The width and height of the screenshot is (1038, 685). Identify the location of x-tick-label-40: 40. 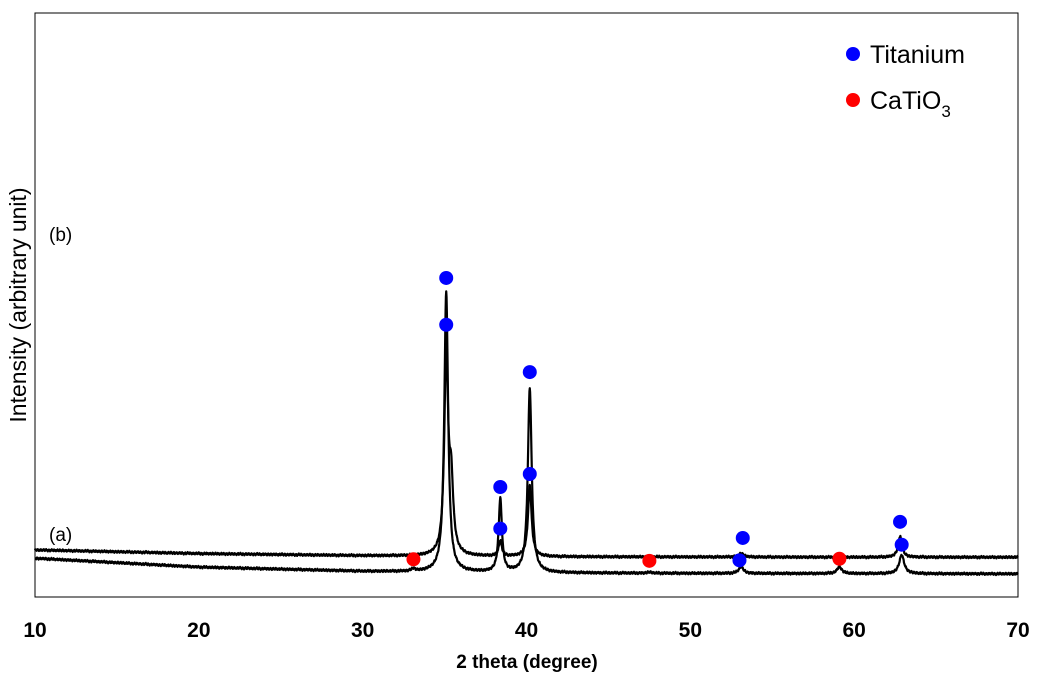
(526, 630).